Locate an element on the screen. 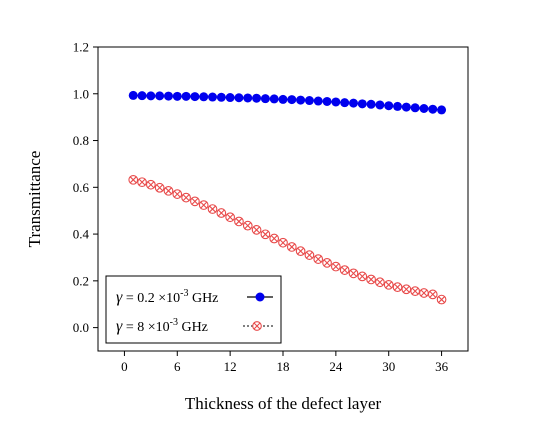 This screenshot has height=421, width=545. legend-label-series-2: γ = 8 ×10-3 GHz is located at coordinates (162, 326).